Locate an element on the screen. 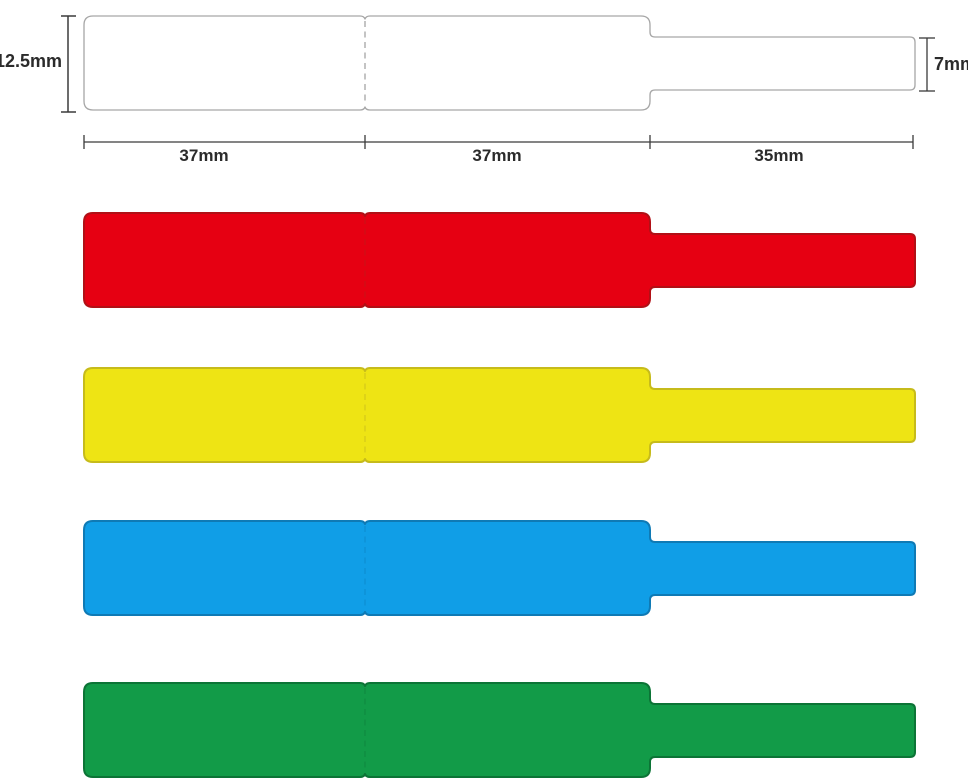 The image size is (968, 779). label-swatch-blue is located at coordinates (499, 568).